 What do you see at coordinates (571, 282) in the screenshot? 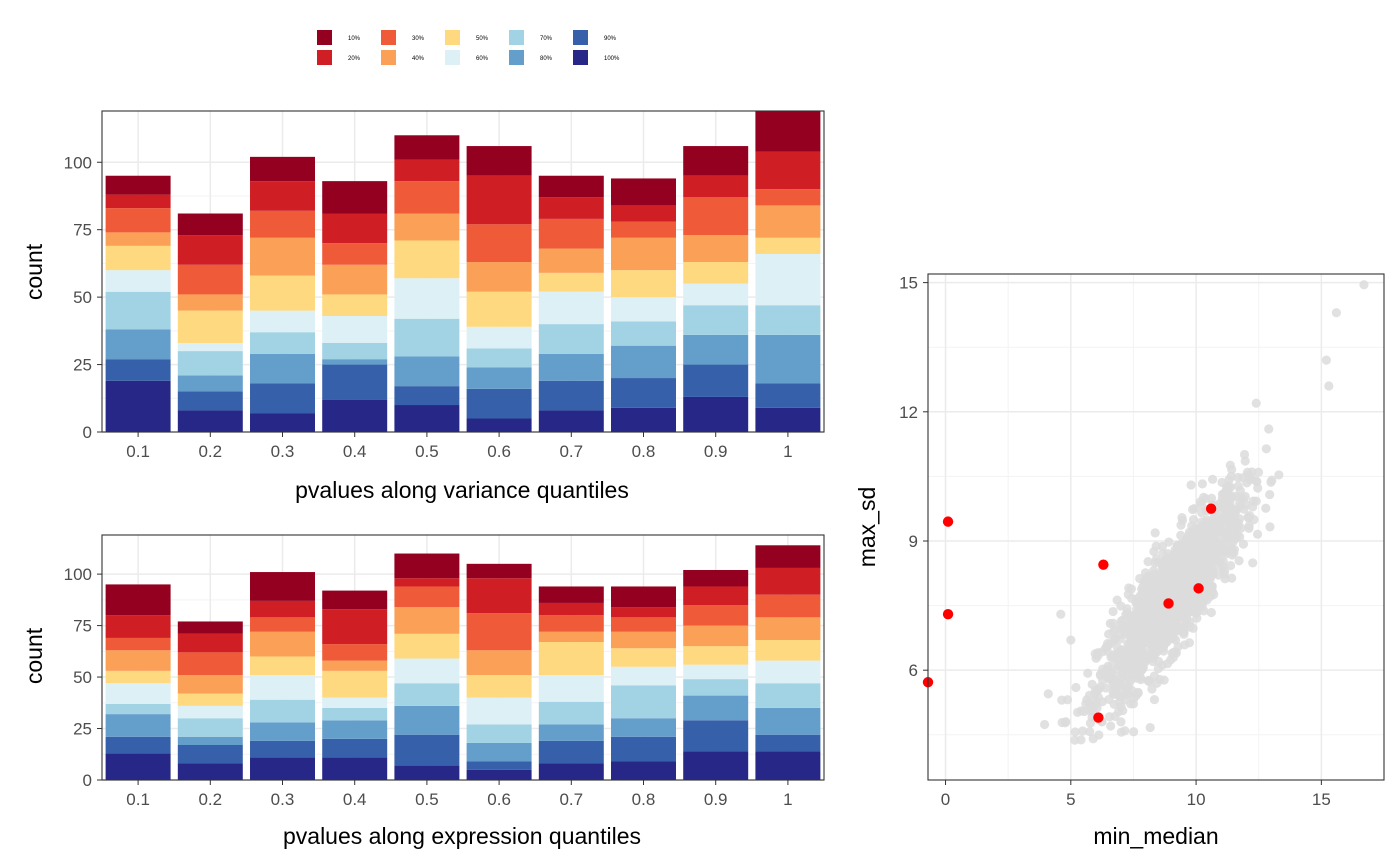
I see `variance-bar-0.7-50%` at bounding box center [571, 282].